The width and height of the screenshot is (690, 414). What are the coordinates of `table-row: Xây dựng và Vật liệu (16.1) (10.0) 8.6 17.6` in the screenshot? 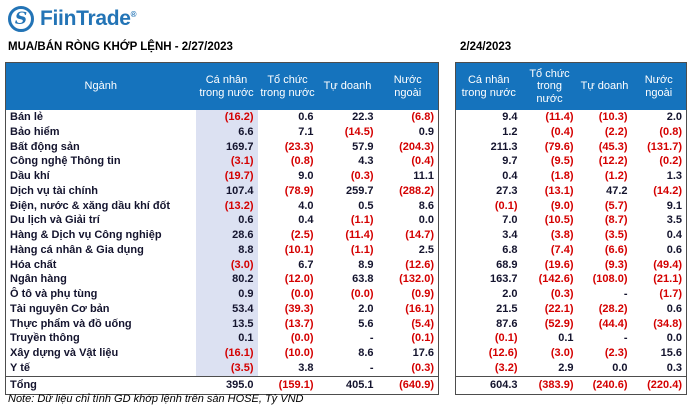 It's located at (222, 353).